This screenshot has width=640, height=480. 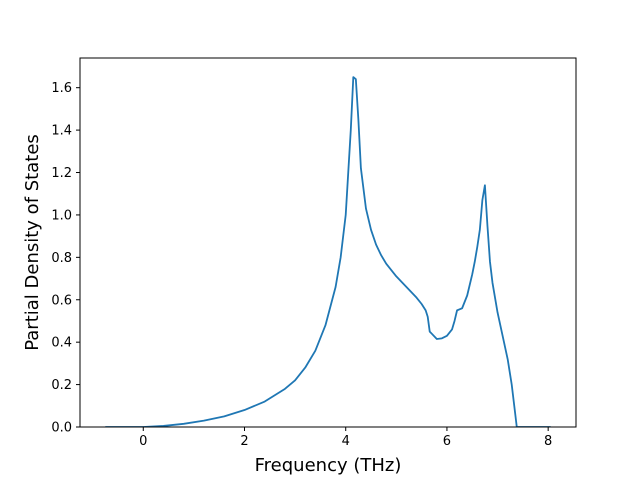 What do you see at coordinates (61, 131) in the screenshot?
I see `y-tick-label: 1.4` at bounding box center [61, 131].